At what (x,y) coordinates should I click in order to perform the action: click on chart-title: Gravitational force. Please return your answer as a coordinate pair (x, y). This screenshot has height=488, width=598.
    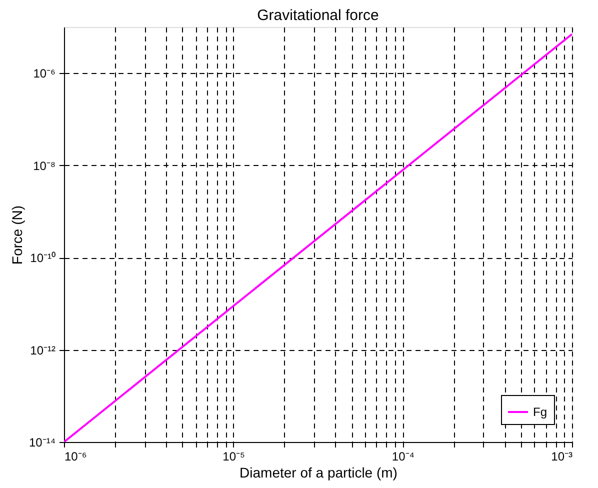
    Looking at the image, I should click on (318, 15).